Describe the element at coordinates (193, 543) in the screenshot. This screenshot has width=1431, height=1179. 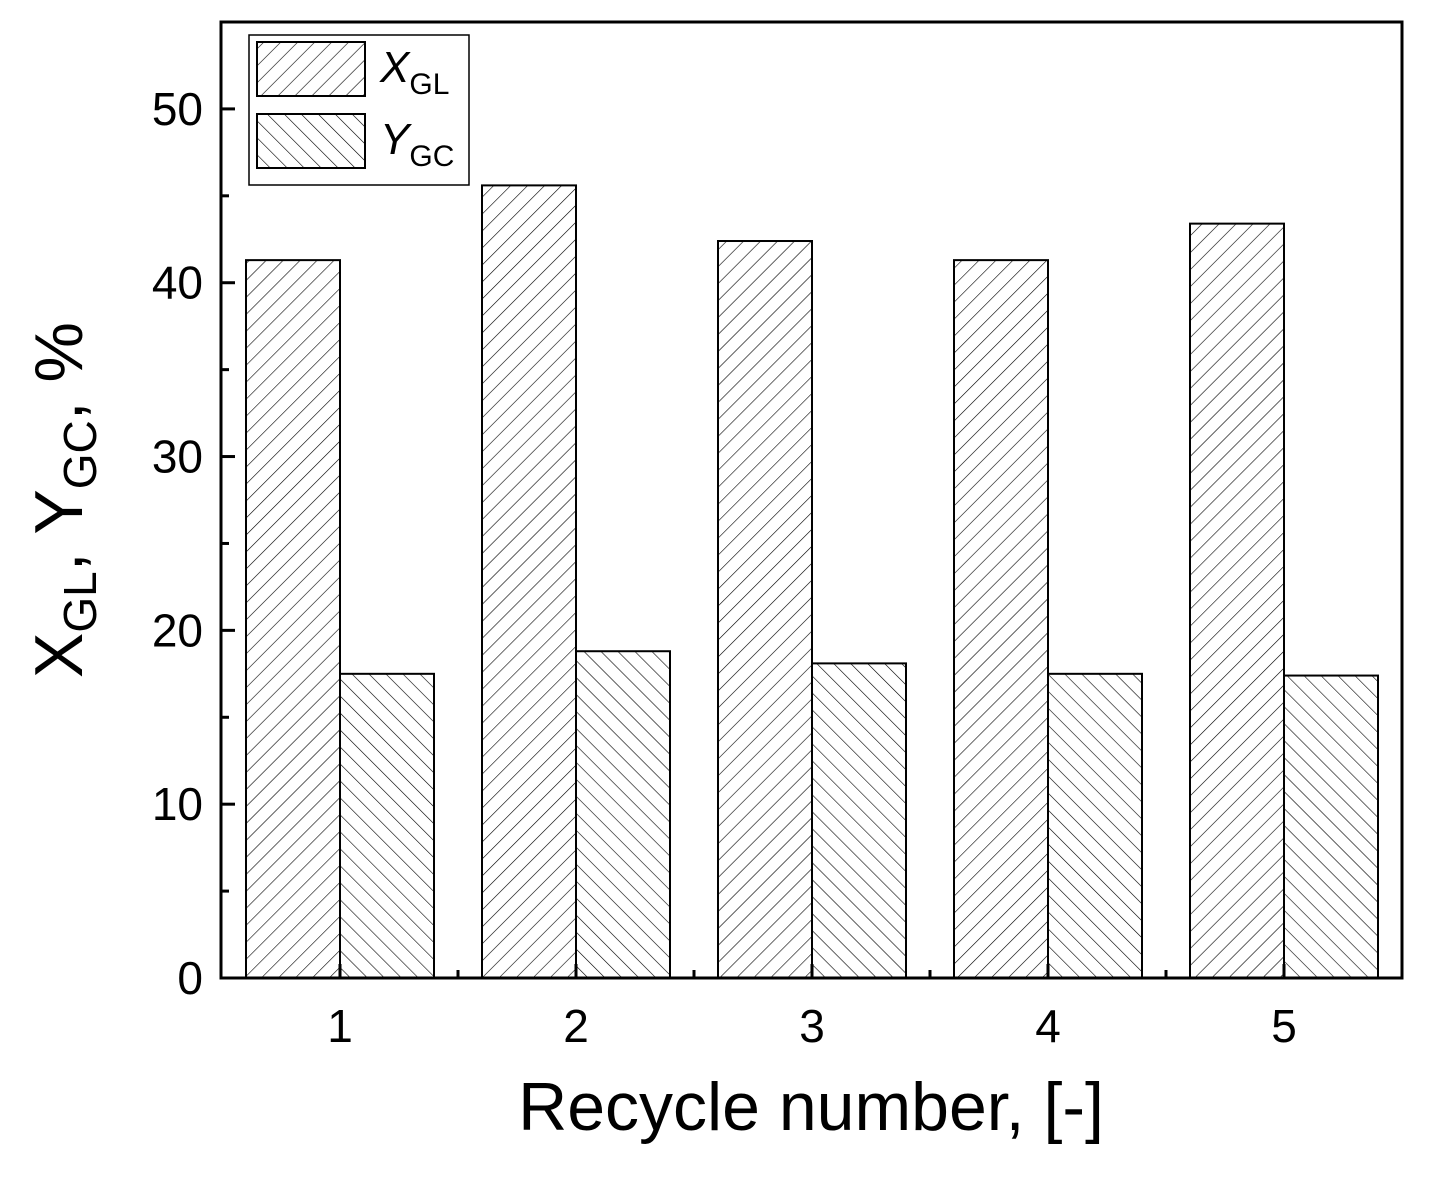
I see `y-axis: 0 10 20 30 40 50` at that location.